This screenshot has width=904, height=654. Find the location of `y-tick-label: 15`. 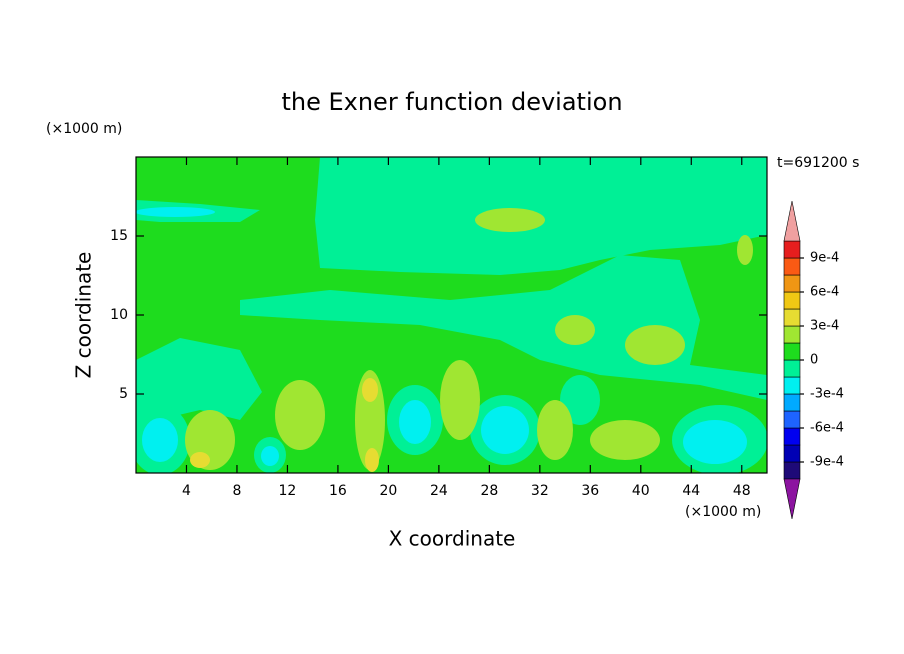

y-tick-label: 15 is located at coordinates (119, 236).